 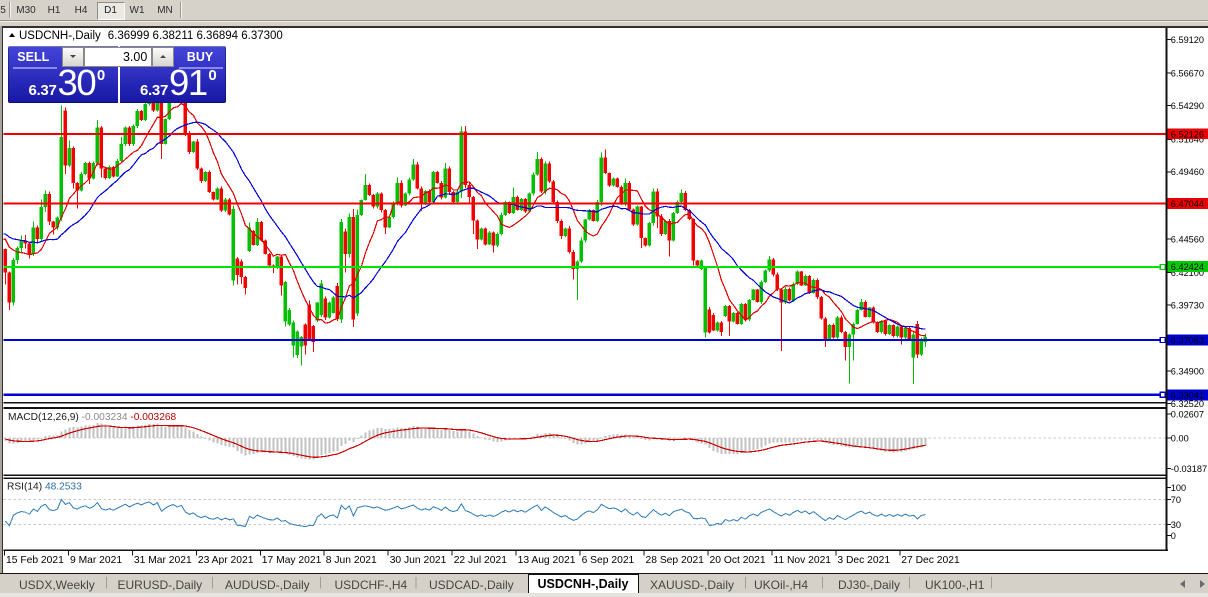 I want to click on svg-text: 6.33041, so click(x=1187, y=396).